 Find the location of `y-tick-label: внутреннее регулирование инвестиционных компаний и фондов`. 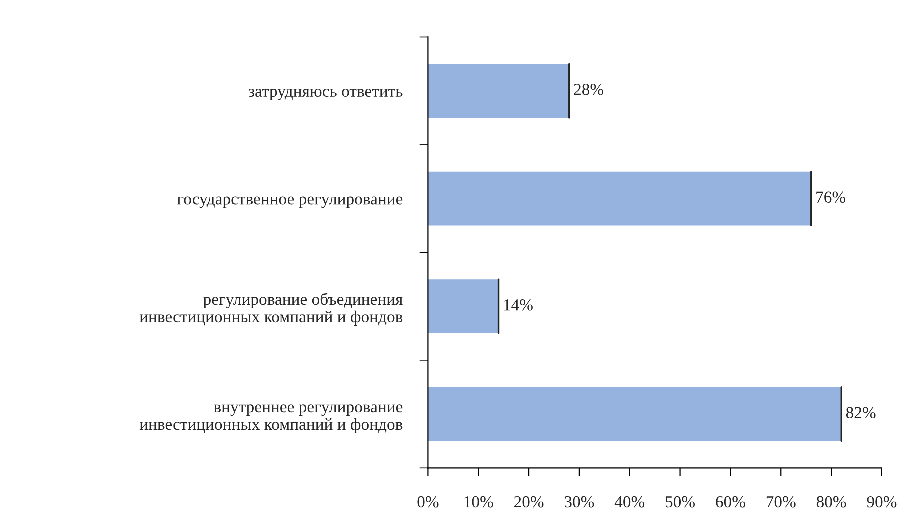

y-tick-label: внутреннее регулирование инвестиционных компаний и фондов is located at coordinates (271, 419).